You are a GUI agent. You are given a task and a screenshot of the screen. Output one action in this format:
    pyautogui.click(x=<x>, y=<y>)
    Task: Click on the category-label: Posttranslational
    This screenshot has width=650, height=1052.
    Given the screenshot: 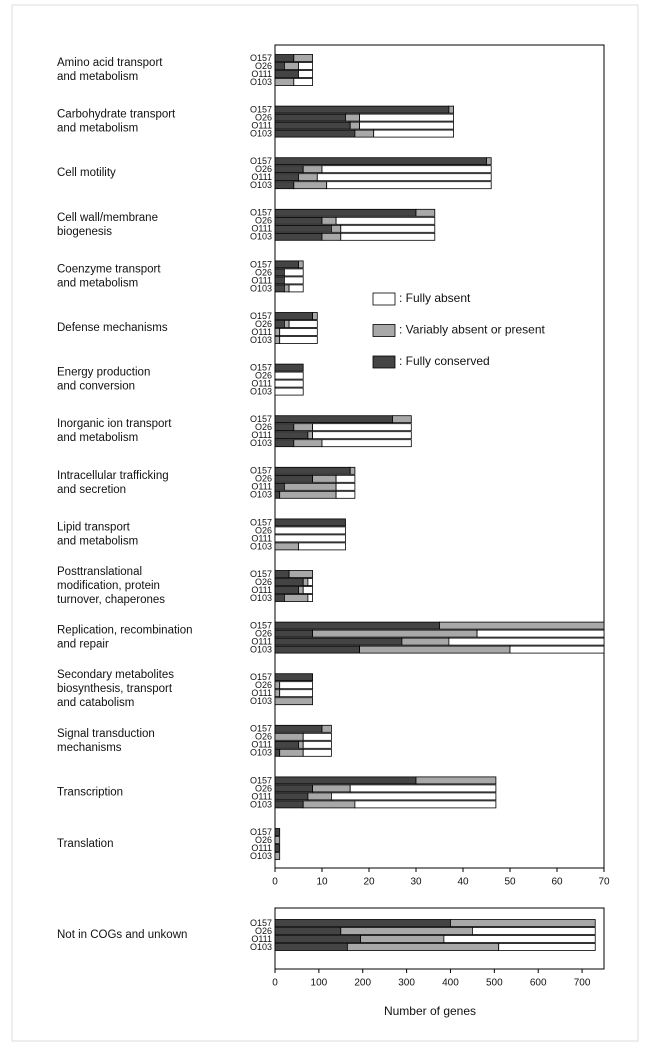 What is the action you would take?
    pyautogui.click(x=99, y=572)
    